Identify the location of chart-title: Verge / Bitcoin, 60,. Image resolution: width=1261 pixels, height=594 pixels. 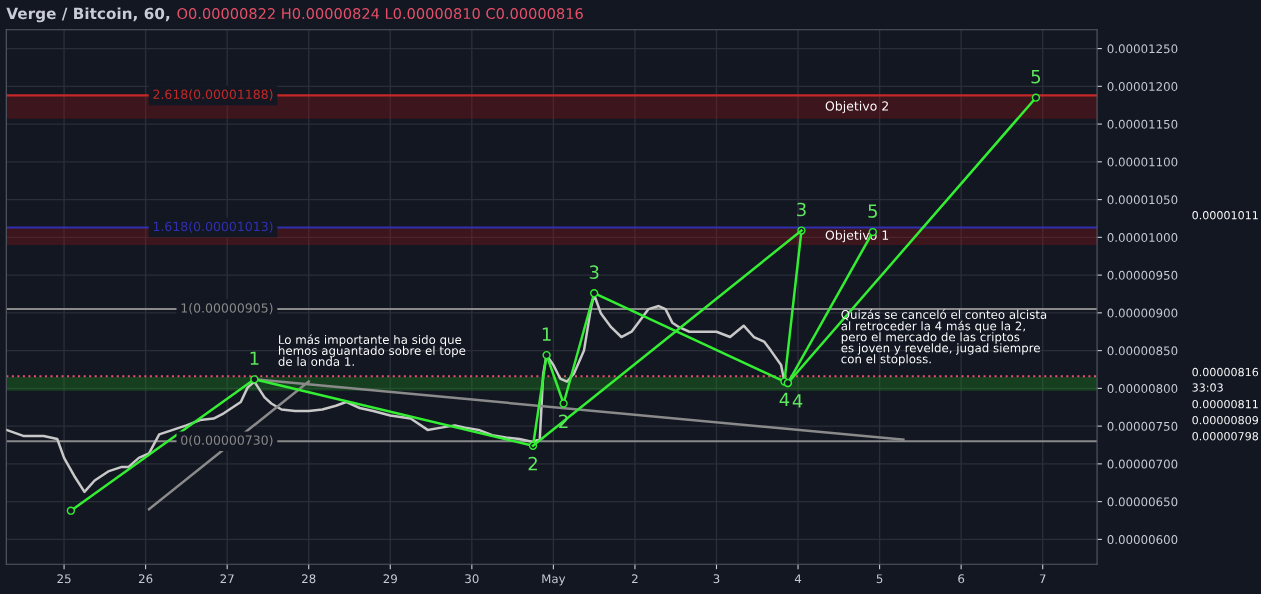
(88, 15).